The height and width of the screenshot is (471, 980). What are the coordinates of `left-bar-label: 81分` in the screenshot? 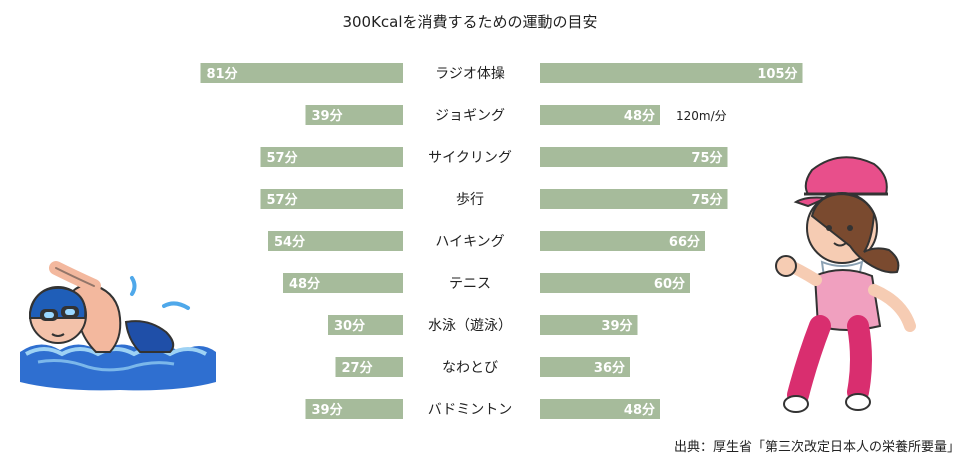 It's located at (222, 74).